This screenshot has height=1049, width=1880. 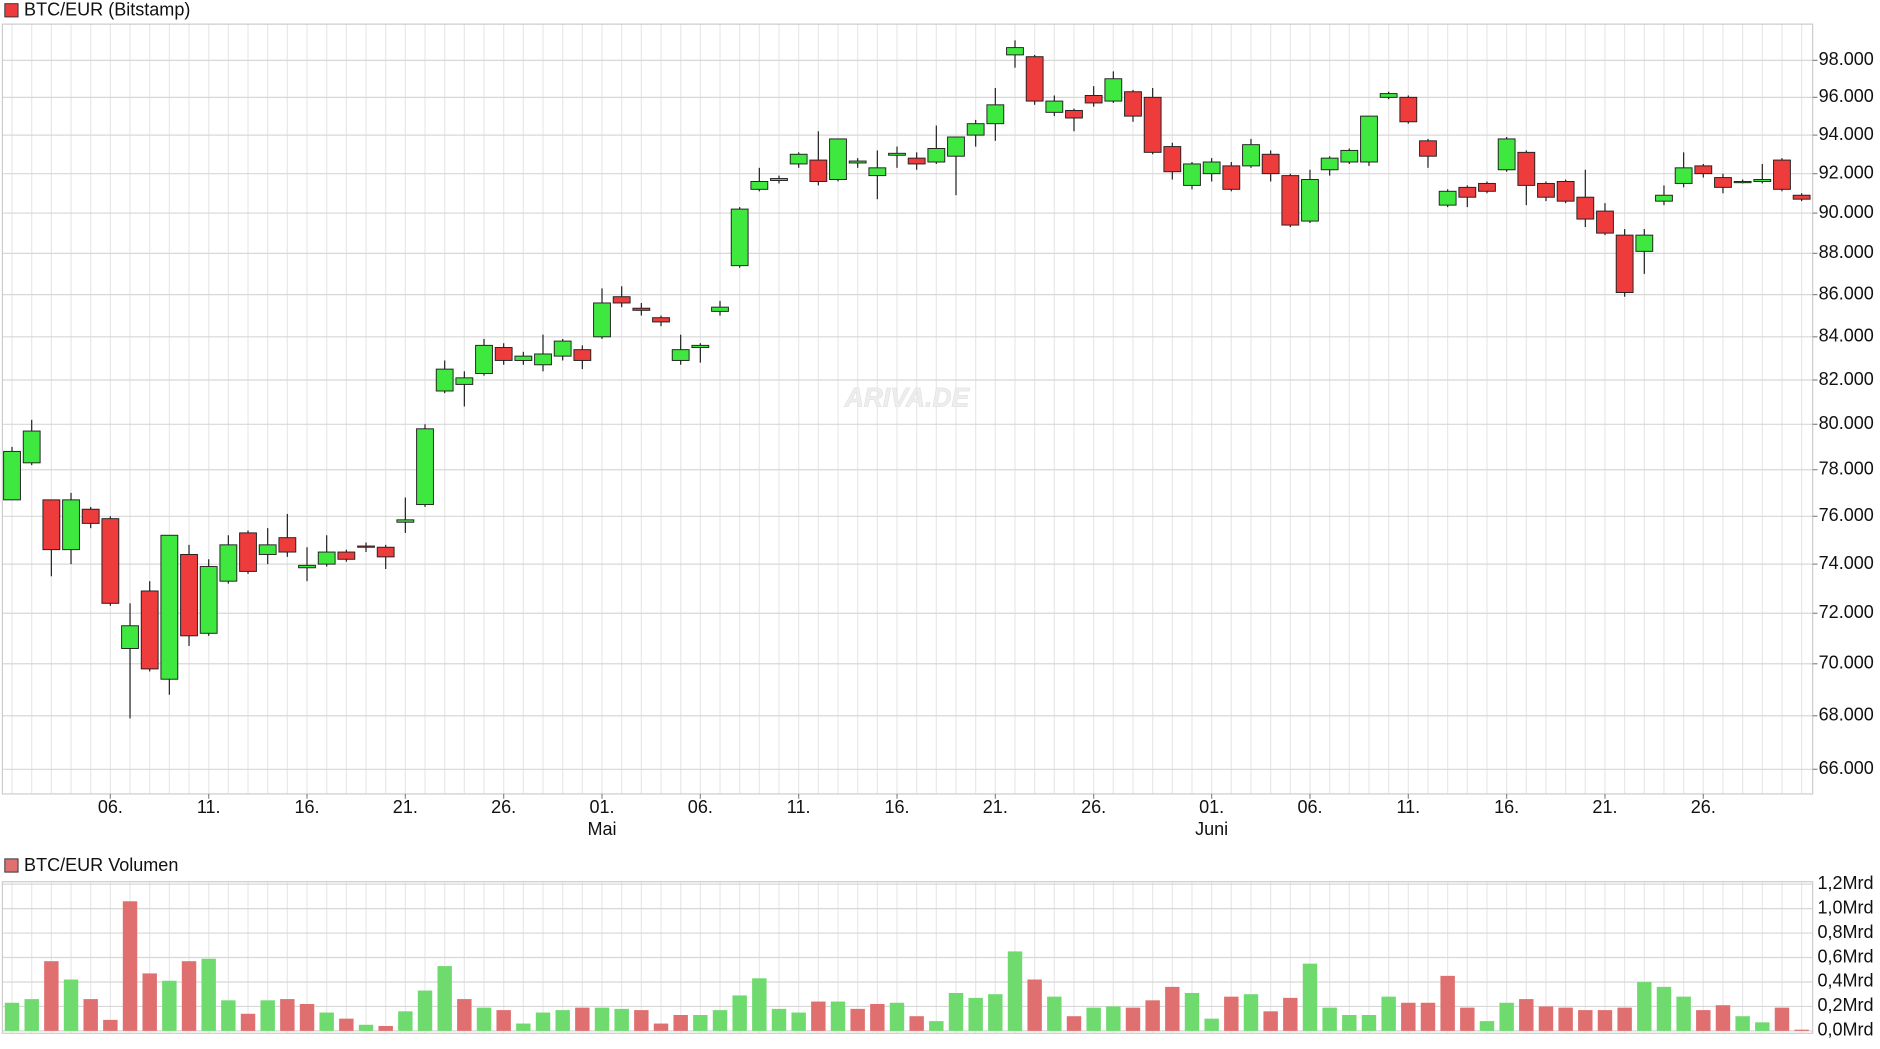 What do you see at coordinates (1845, 1030) in the screenshot?
I see `y-tick-label: 0,0Mrd` at bounding box center [1845, 1030].